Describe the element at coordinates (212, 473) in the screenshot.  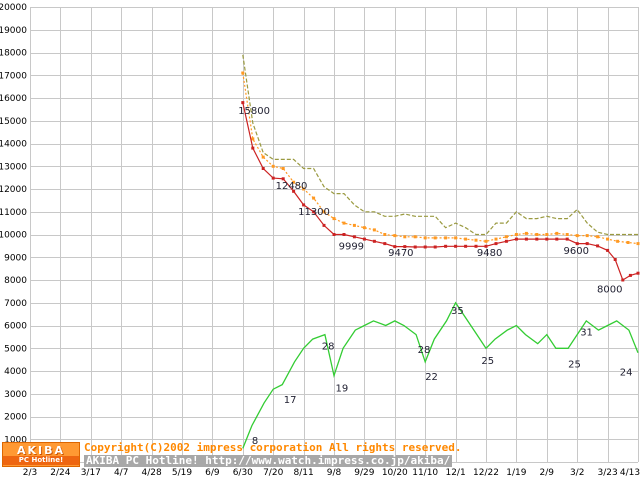
I see `svg-text: 6/9` at that location.